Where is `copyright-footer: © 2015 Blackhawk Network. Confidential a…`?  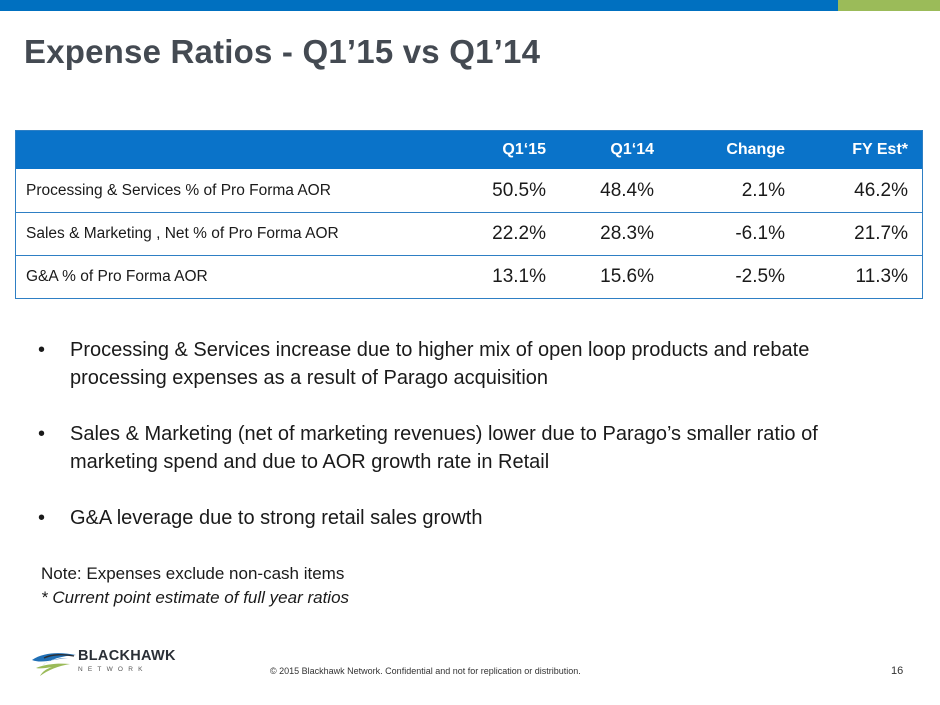
copyright-footer: © 2015 Blackhawk Network. Confidential a… is located at coordinates (425, 671).